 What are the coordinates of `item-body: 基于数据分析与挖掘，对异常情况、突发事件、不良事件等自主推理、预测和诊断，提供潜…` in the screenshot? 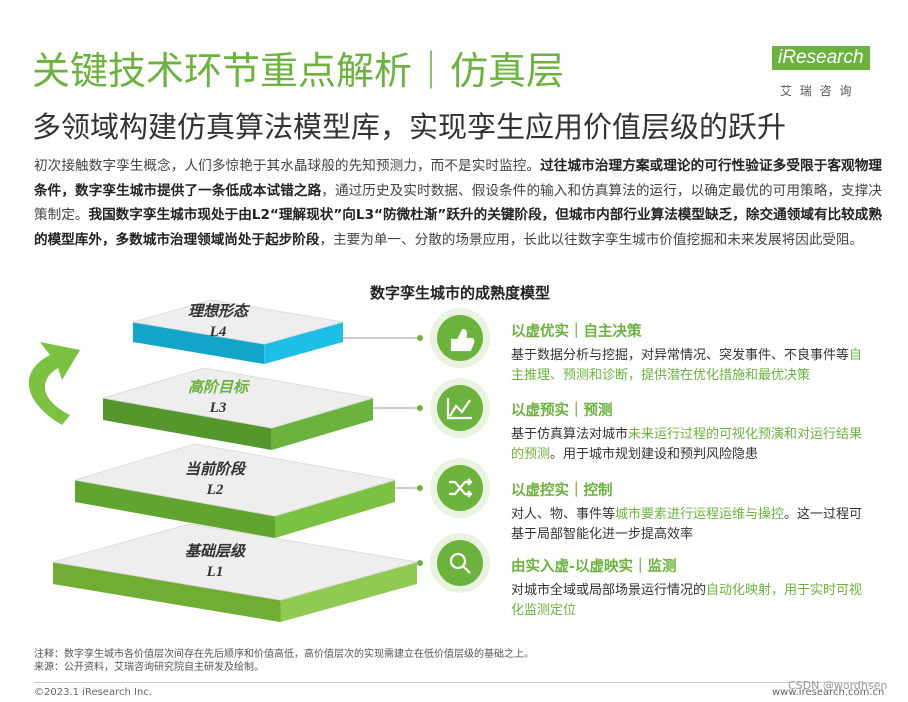 It's located at (688, 366).